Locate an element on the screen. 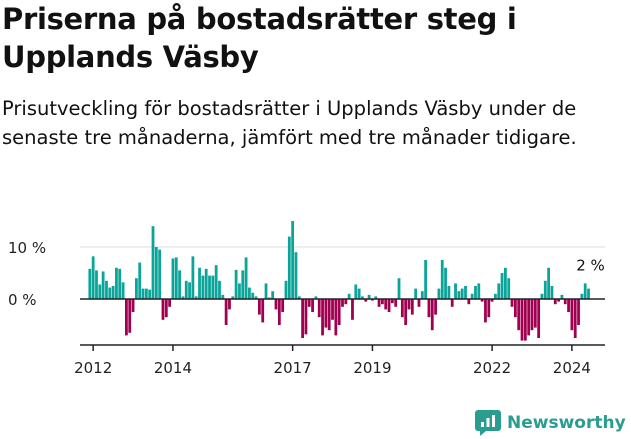 The height and width of the screenshot is (439, 631). brand-footer: Newsworthy is located at coordinates (550, 423).